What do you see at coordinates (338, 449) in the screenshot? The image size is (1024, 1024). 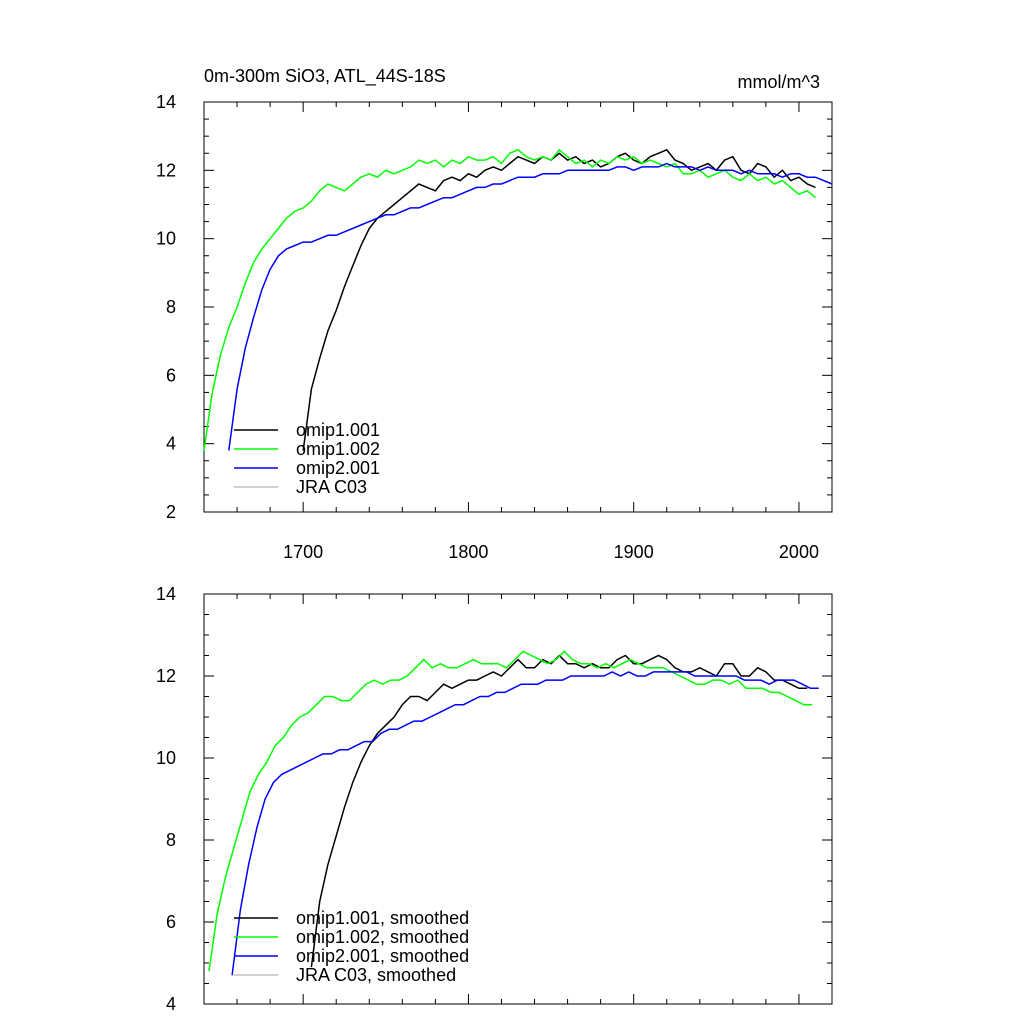 I see `legend-label: omip1.002` at bounding box center [338, 449].